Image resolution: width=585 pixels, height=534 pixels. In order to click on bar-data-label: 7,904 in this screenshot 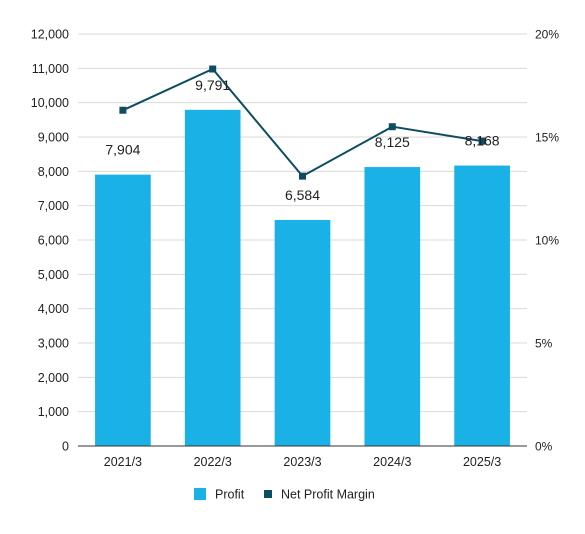, I will do `click(122, 150)`.